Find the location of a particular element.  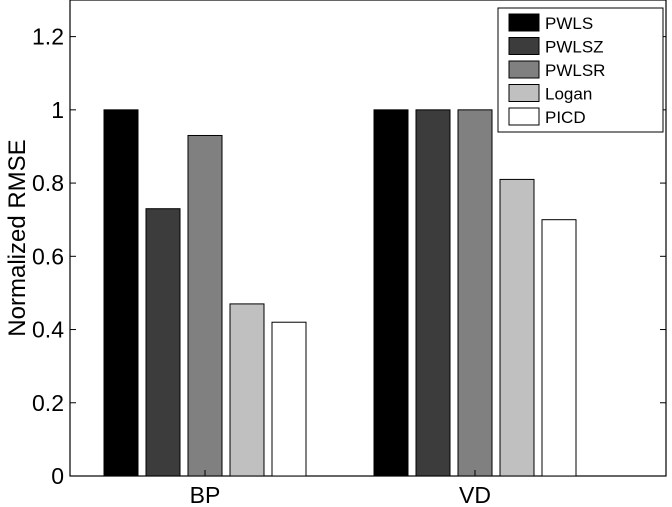

x-tick-label: VD is located at coordinates (475, 494).